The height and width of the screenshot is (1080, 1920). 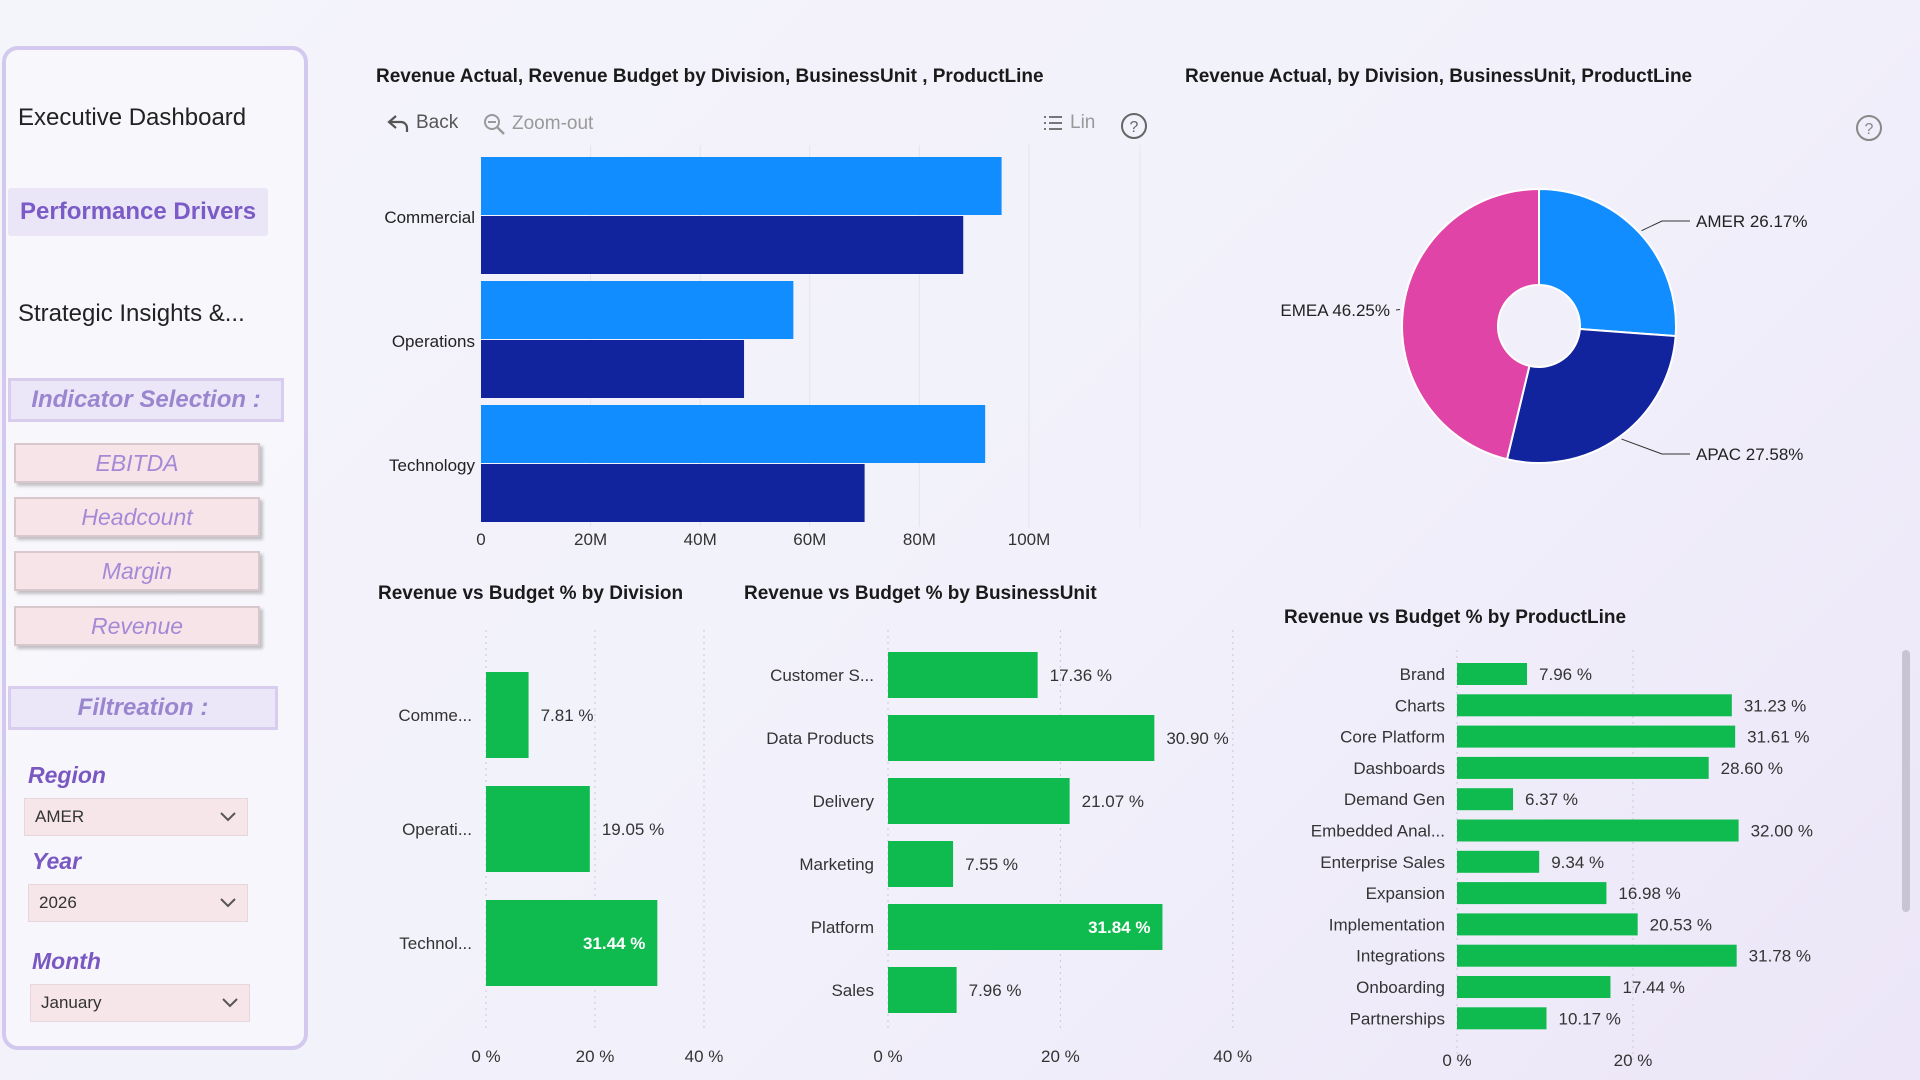 What do you see at coordinates (991, 864) in the screenshot?
I see `data-label: 7.55 %` at bounding box center [991, 864].